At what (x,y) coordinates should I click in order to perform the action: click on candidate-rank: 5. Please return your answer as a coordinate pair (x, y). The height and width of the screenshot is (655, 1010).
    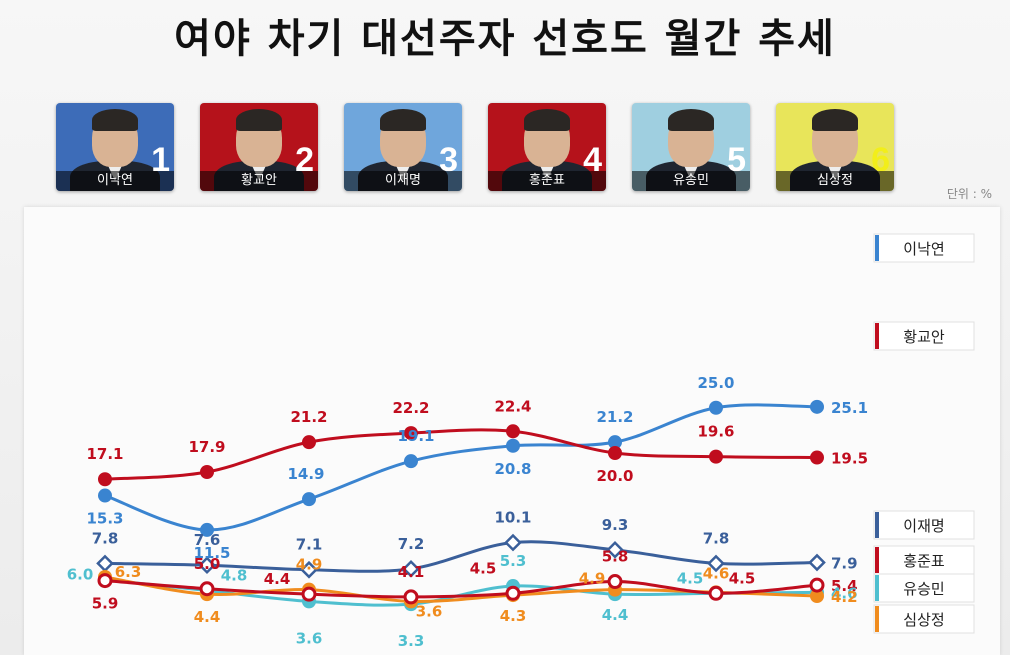
    Looking at the image, I should click on (736, 160).